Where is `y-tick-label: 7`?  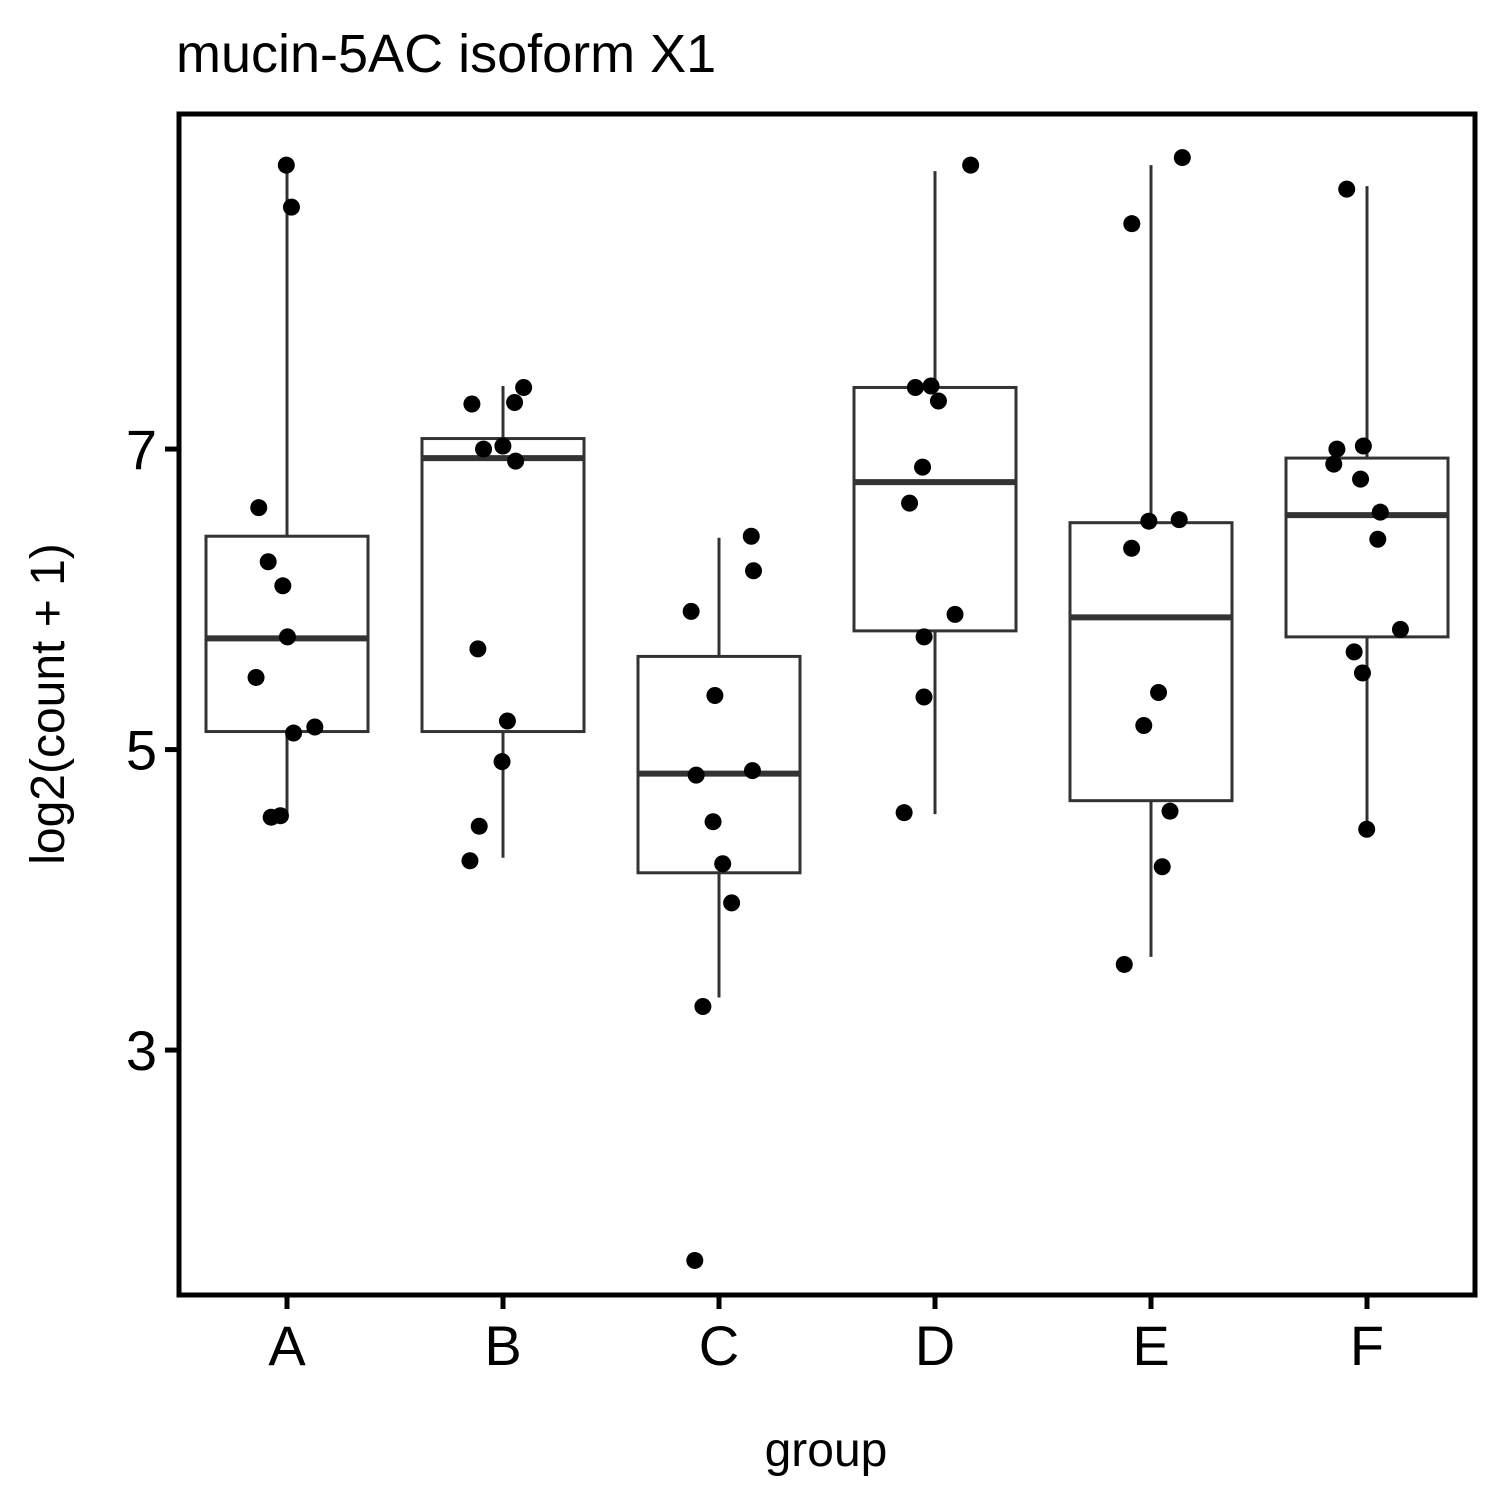
y-tick-label: 7 is located at coordinates (141, 449).